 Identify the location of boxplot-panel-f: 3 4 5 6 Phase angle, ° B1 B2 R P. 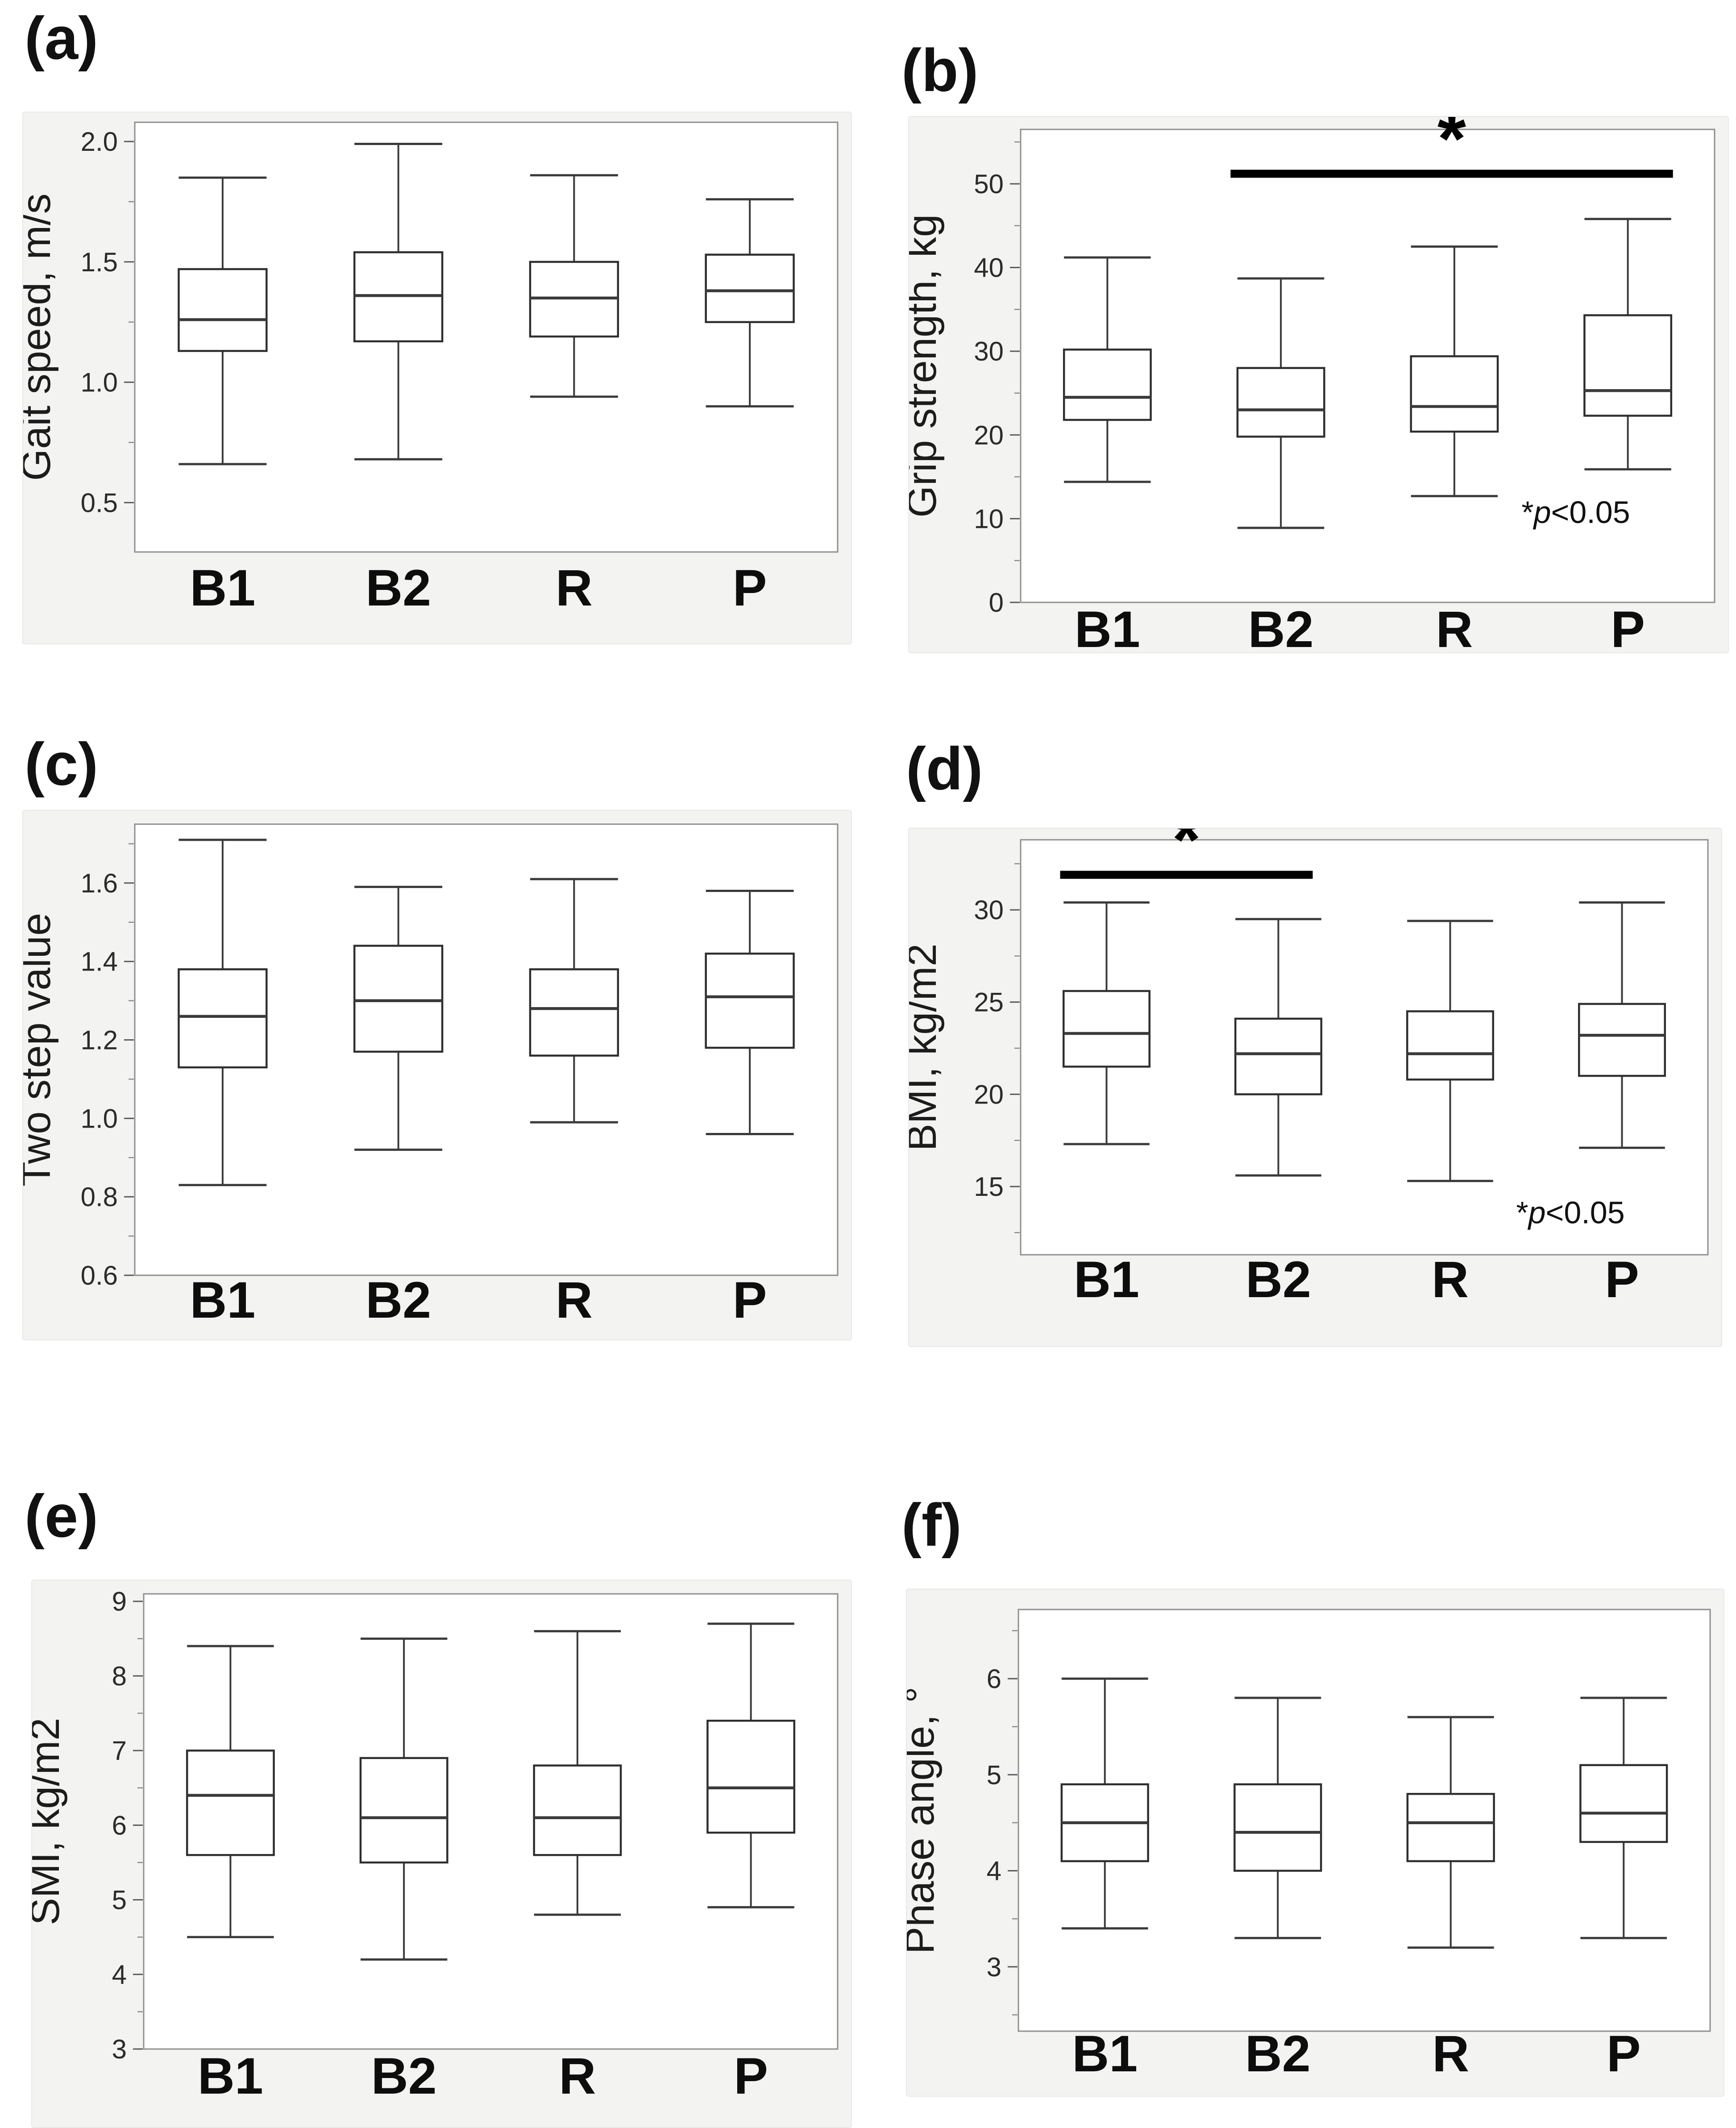
(1315, 1843).